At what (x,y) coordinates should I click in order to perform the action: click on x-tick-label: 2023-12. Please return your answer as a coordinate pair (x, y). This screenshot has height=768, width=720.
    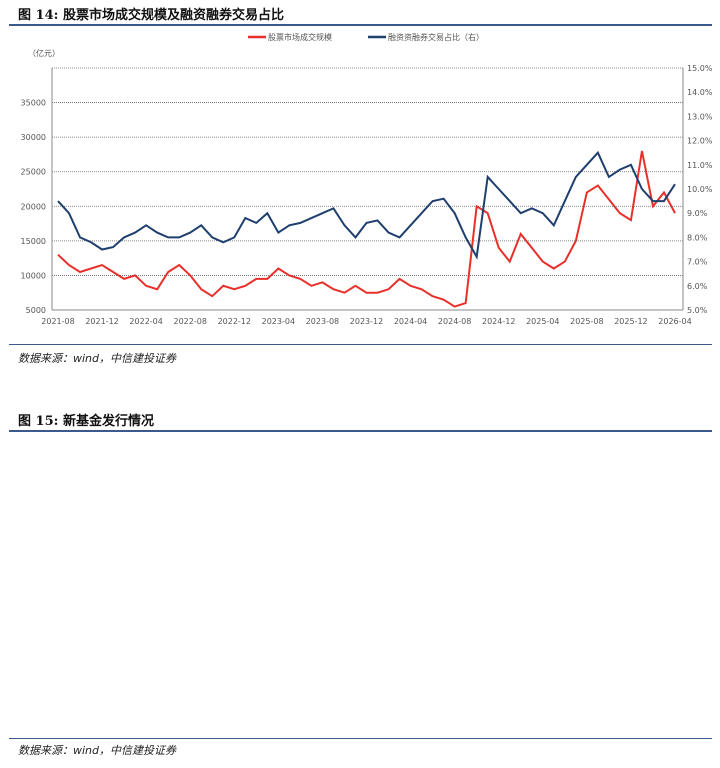
    Looking at the image, I should click on (366, 321).